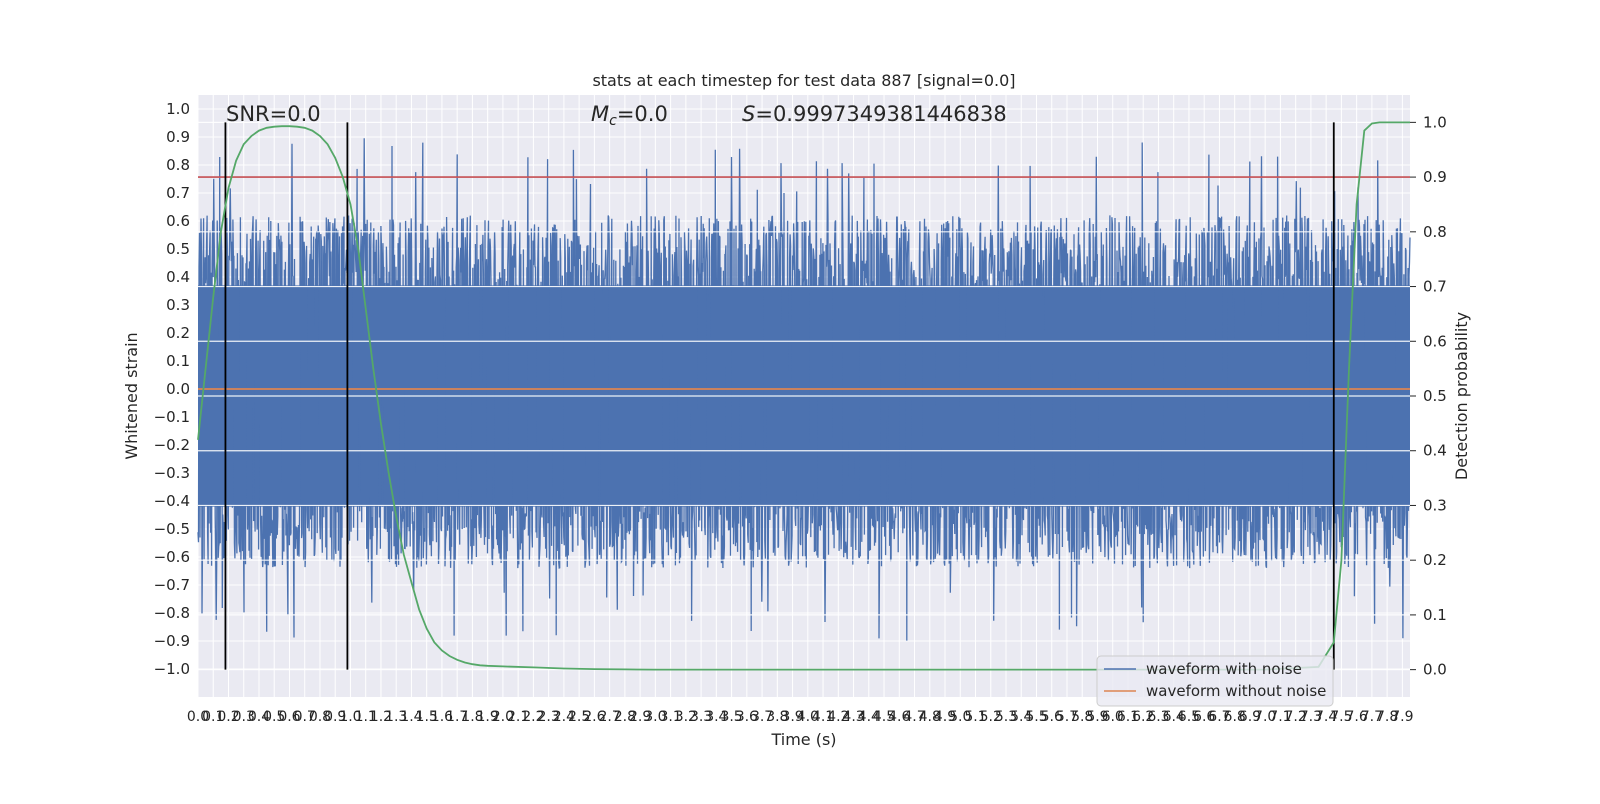 Image resolution: width=1600 pixels, height=804 pixels. Describe the element at coordinates (1021, 717) in the screenshot. I see `x-tick-label: 5.4` at that location.